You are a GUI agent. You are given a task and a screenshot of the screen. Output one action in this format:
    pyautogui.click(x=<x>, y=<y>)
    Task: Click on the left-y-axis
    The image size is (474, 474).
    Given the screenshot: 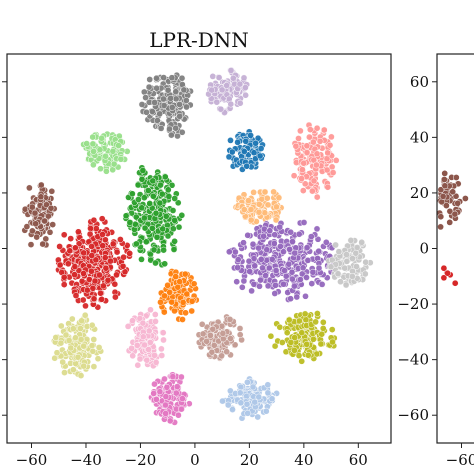 What is the action you would take?
    pyautogui.click(x=4, y=248)
    